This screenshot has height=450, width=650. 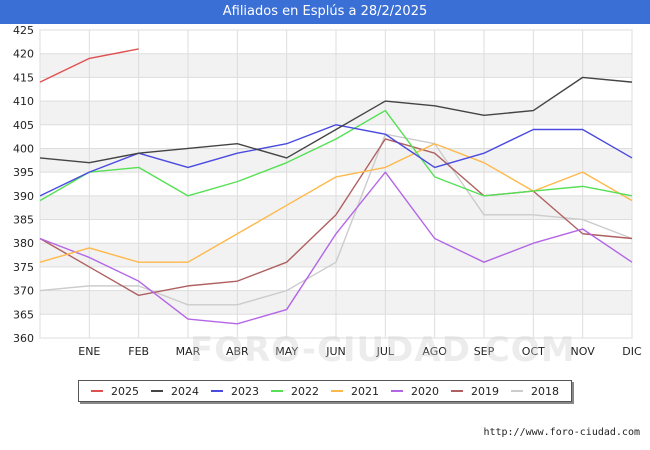 What do you see at coordinates (237, 351) in the screenshot?
I see `x-tick-label: ABR` at bounding box center [237, 351].